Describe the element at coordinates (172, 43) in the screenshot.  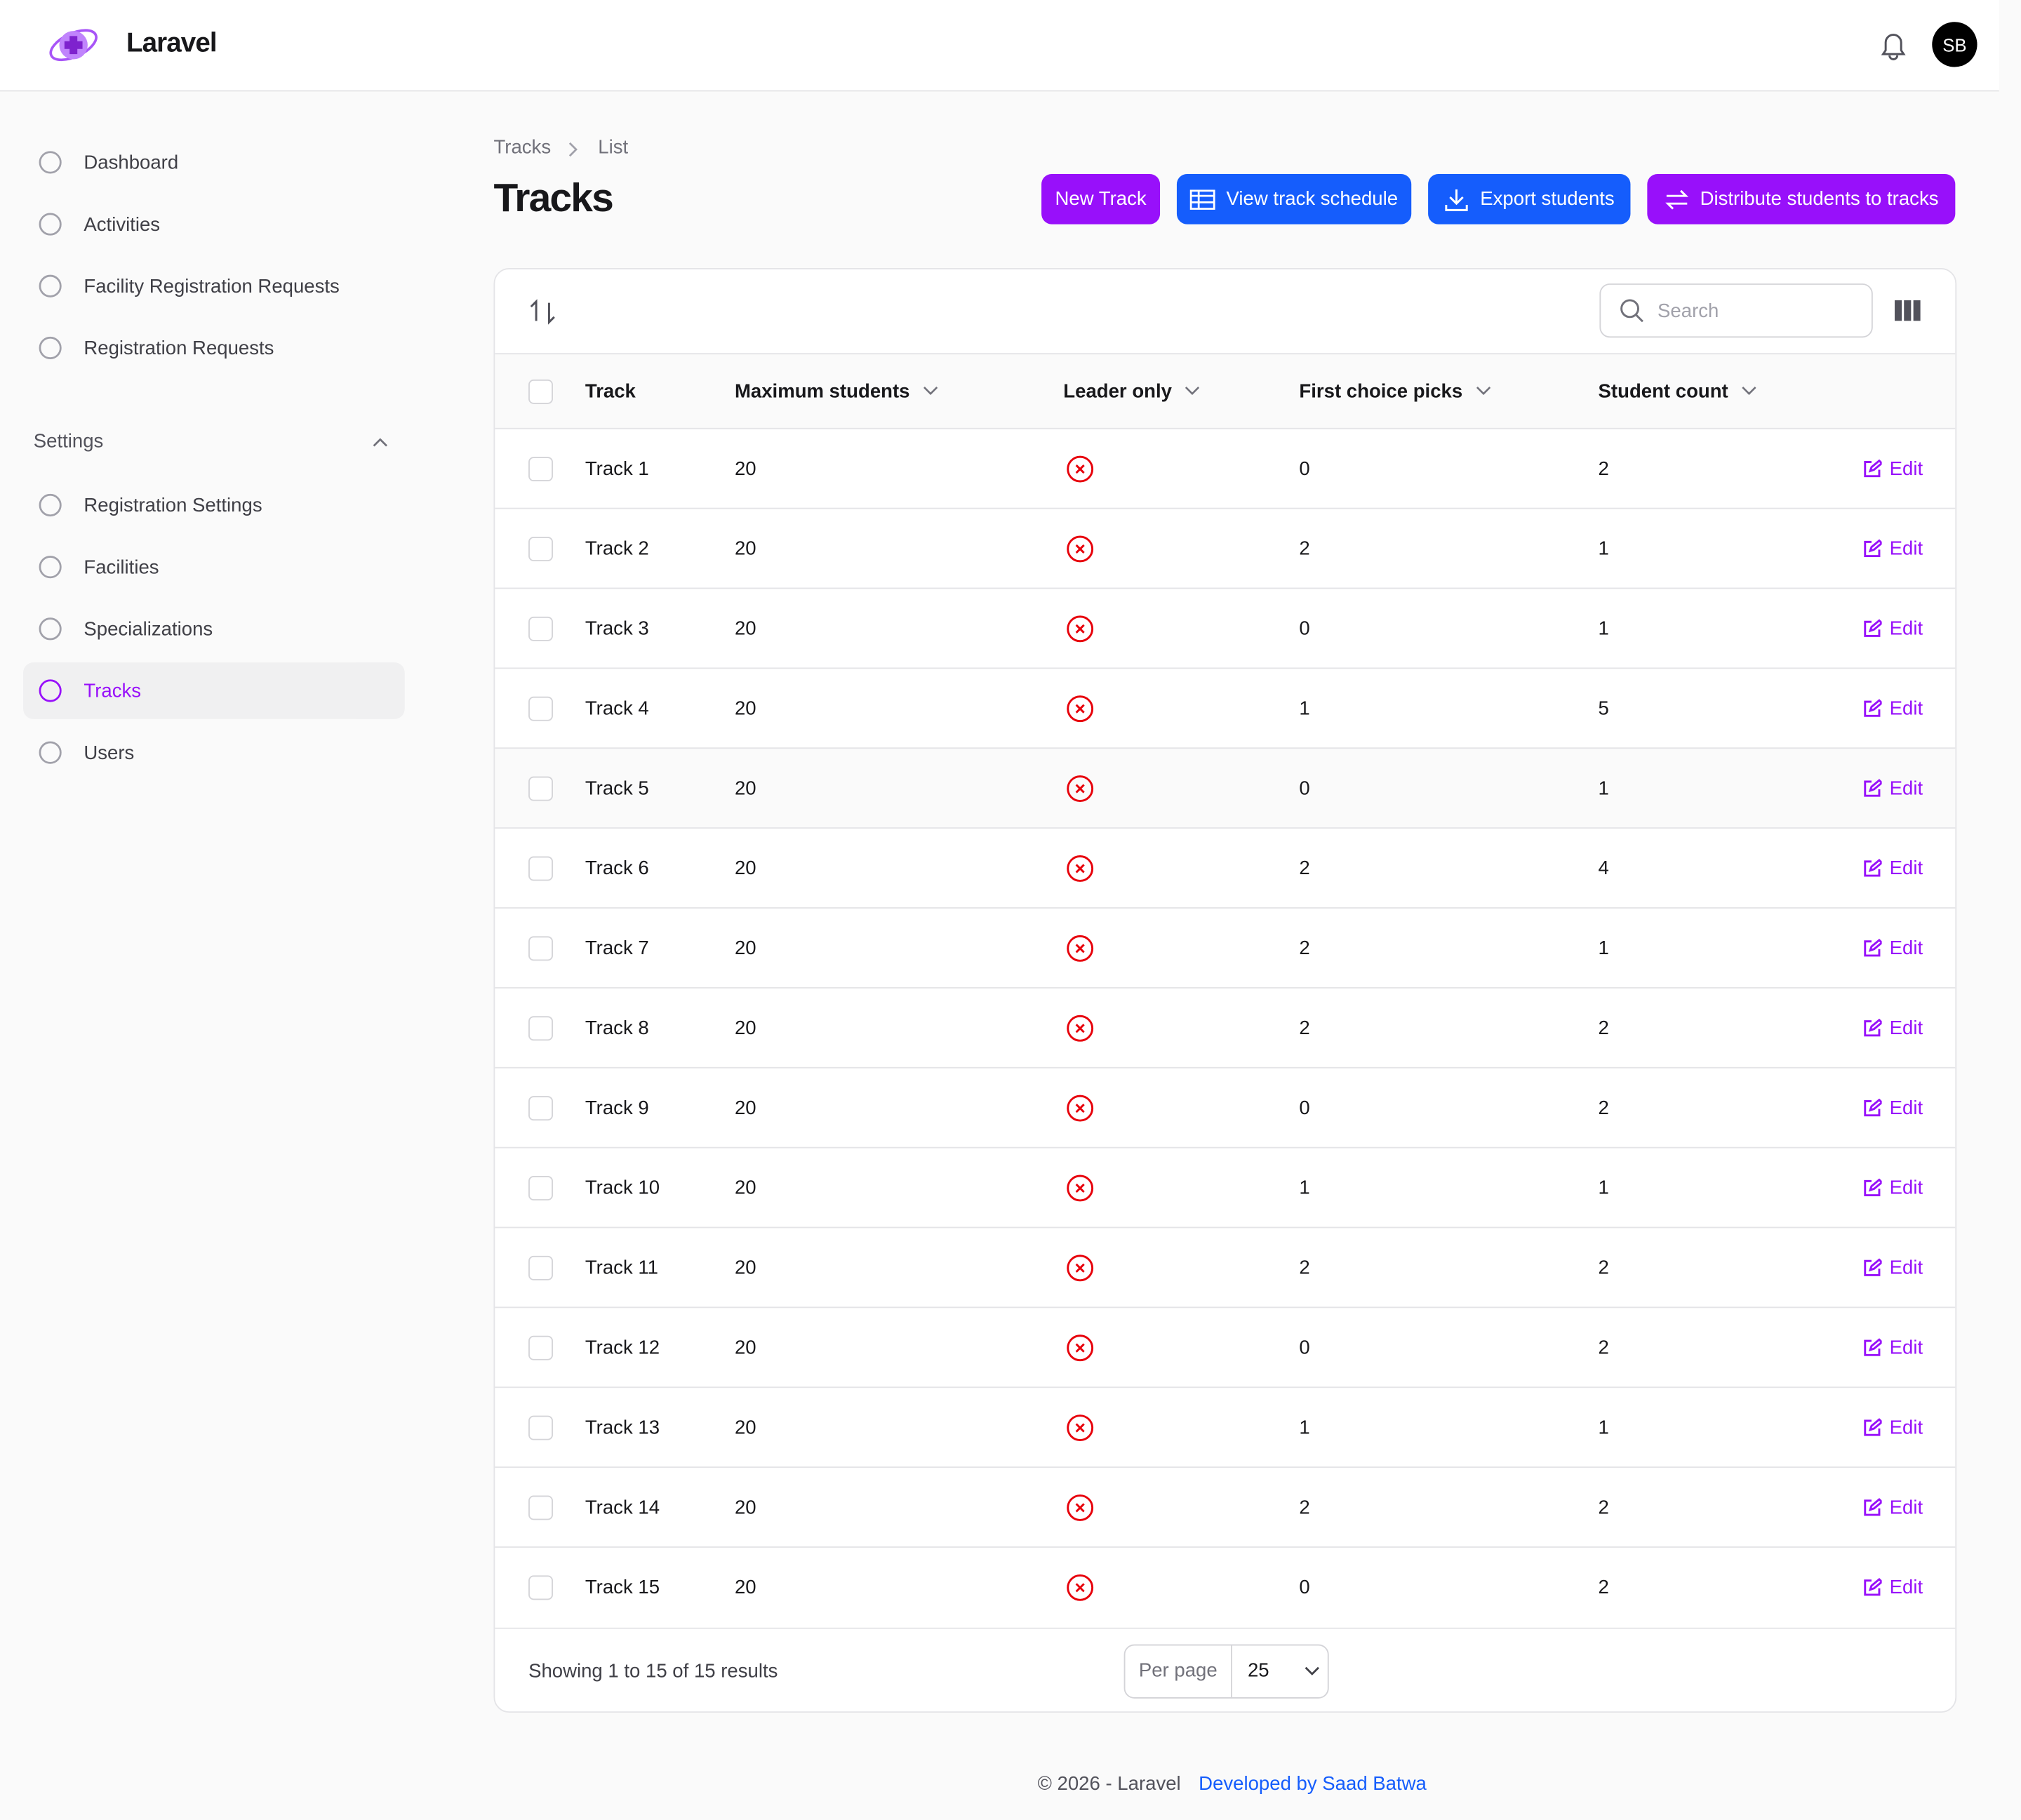
I see `brand: Laravel` at that location.